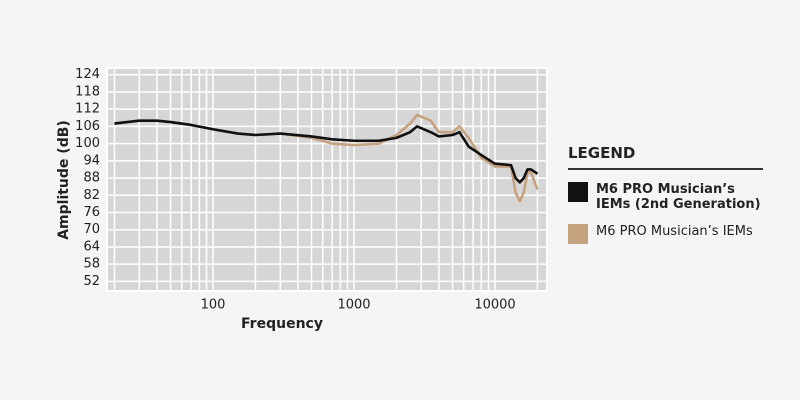  What do you see at coordinates (678, 197) in the screenshot?
I see `legend-label: M6 PRO Musician’s IEMs (2nd Generation)` at bounding box center [678, 197].